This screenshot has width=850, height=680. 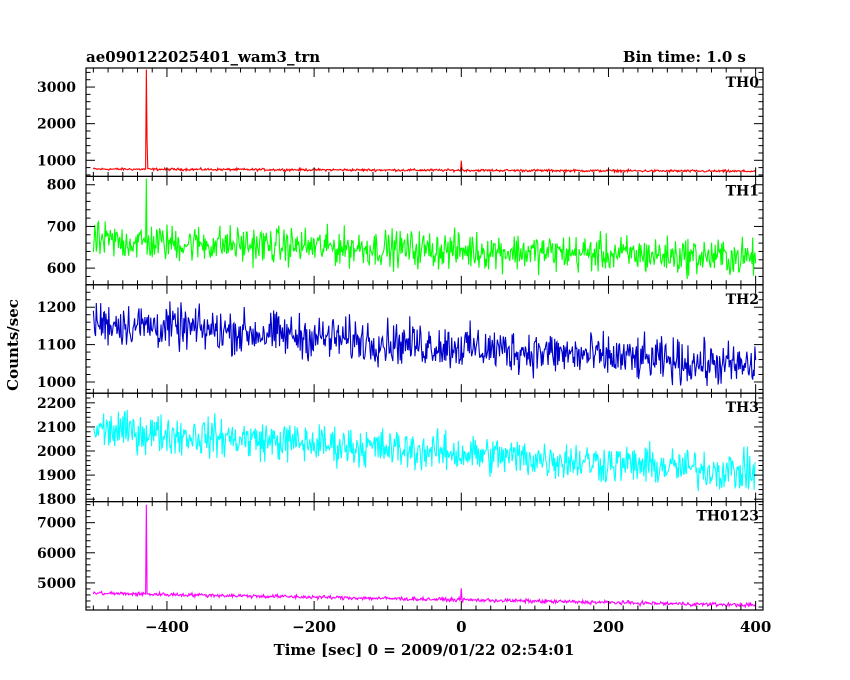 What do you see at coordinates (56, 476) in the screenshot?
I see `y-tick-label: 1900` at bounding box center [56, 476].